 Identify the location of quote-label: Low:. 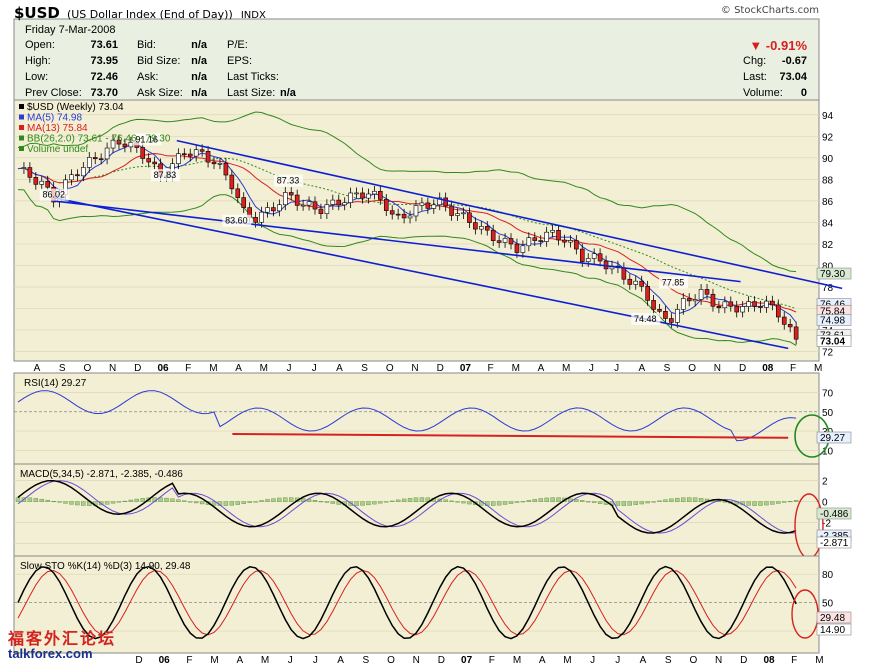
(36, 77).